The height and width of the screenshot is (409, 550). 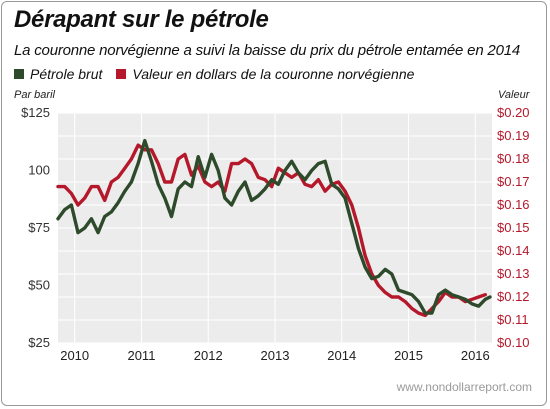 What do you see at coordinates (39, 227) in the screenshot?
I see `y-left-tick-label: $75` at bounding box center [39, 227].